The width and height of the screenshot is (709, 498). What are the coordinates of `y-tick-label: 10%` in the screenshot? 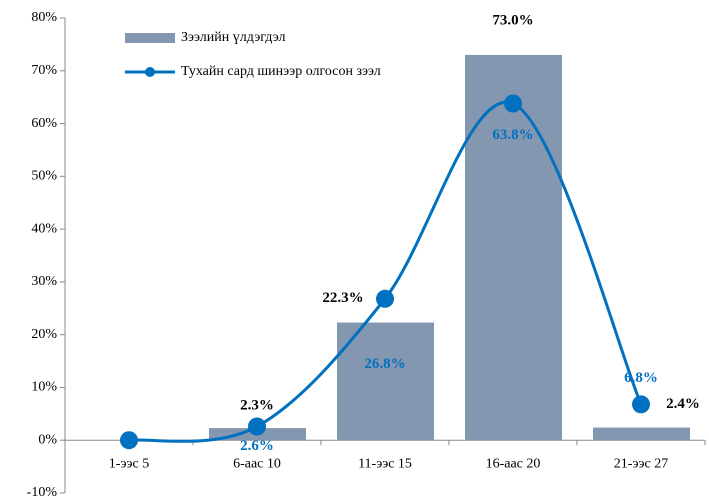 It's located at (44, 387).